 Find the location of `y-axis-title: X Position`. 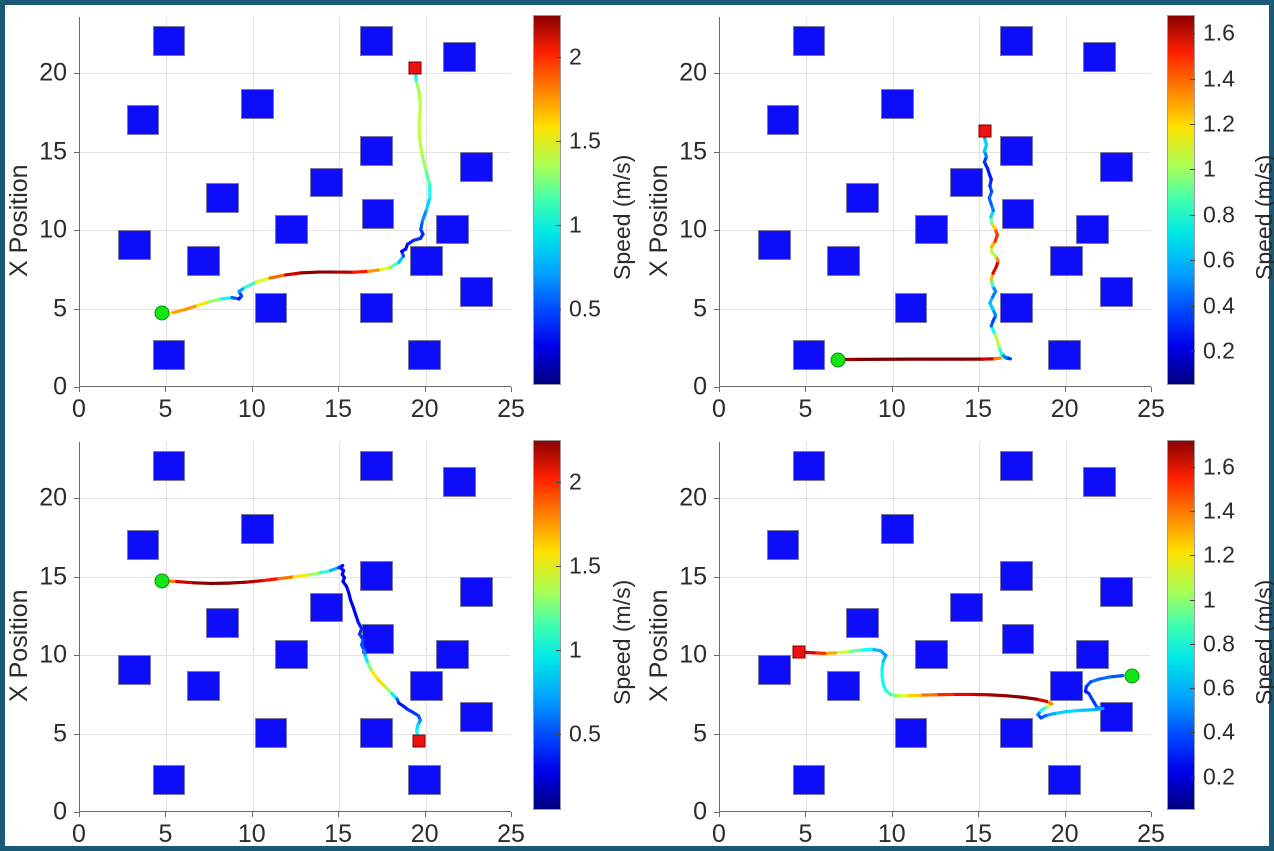

y-axis-title: X Position is located at coordinates (659, 645).